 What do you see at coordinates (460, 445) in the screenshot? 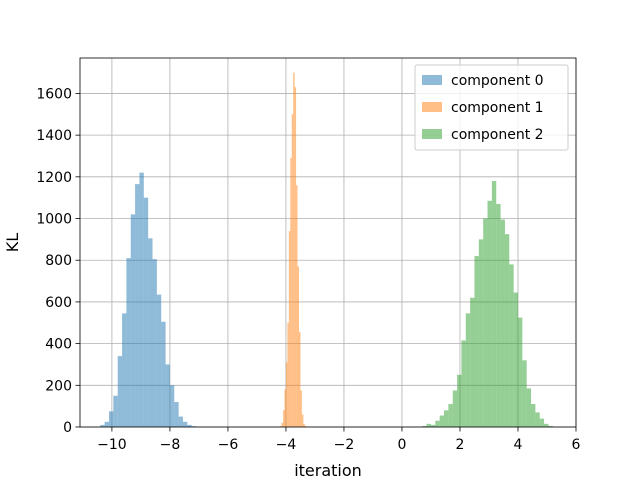
I see `x-tick-label: 2` at bounding box center [460, 445].